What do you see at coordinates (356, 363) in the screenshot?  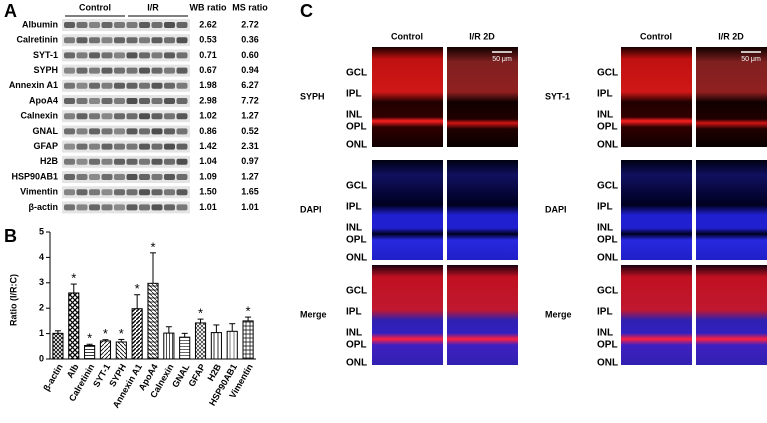 I see `layer-label: ONL` at bounding box center [356, 363].